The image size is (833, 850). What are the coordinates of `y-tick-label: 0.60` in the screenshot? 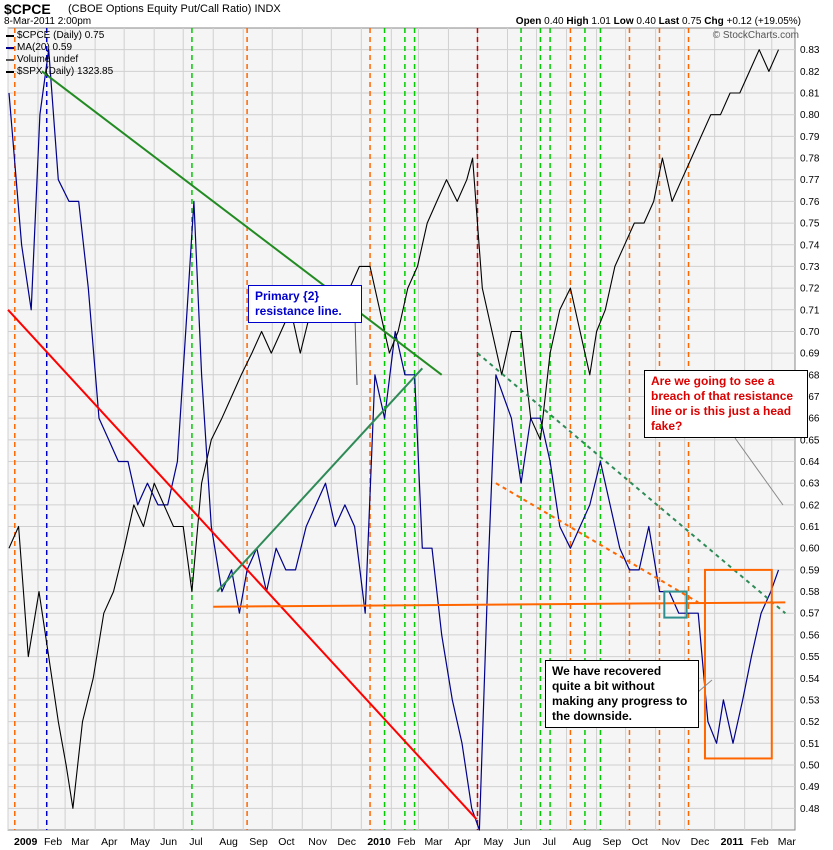 It's located at (810, 549).